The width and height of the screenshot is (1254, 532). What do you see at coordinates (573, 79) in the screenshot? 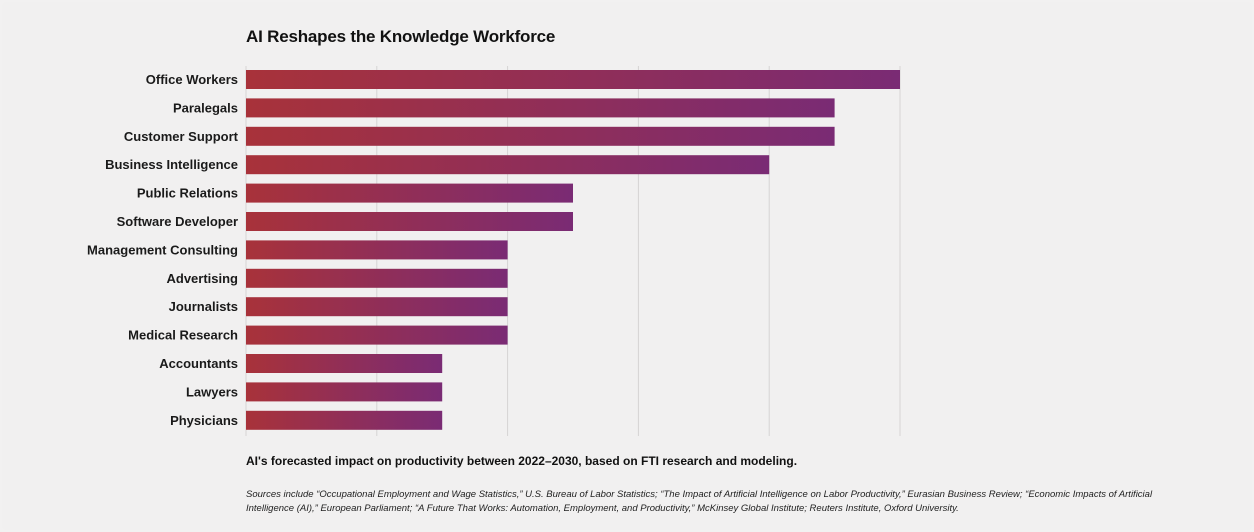
I see `bar-office-workers` at bounding box center [573, 79].